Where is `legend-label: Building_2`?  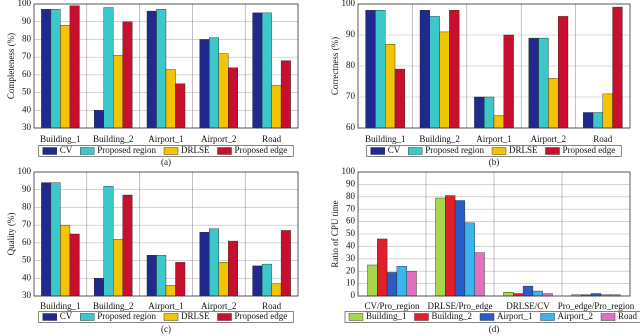
legend-label: Building_2 is located at coordinates (452, 316).